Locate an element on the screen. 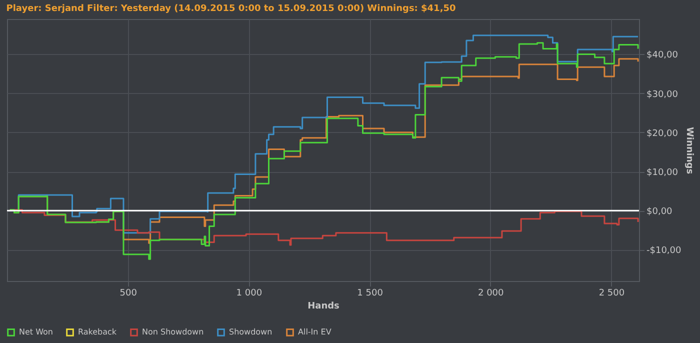 This screenshot has width=700, height=343. x-axis-title: Hands is located at coordinates (324, 307).